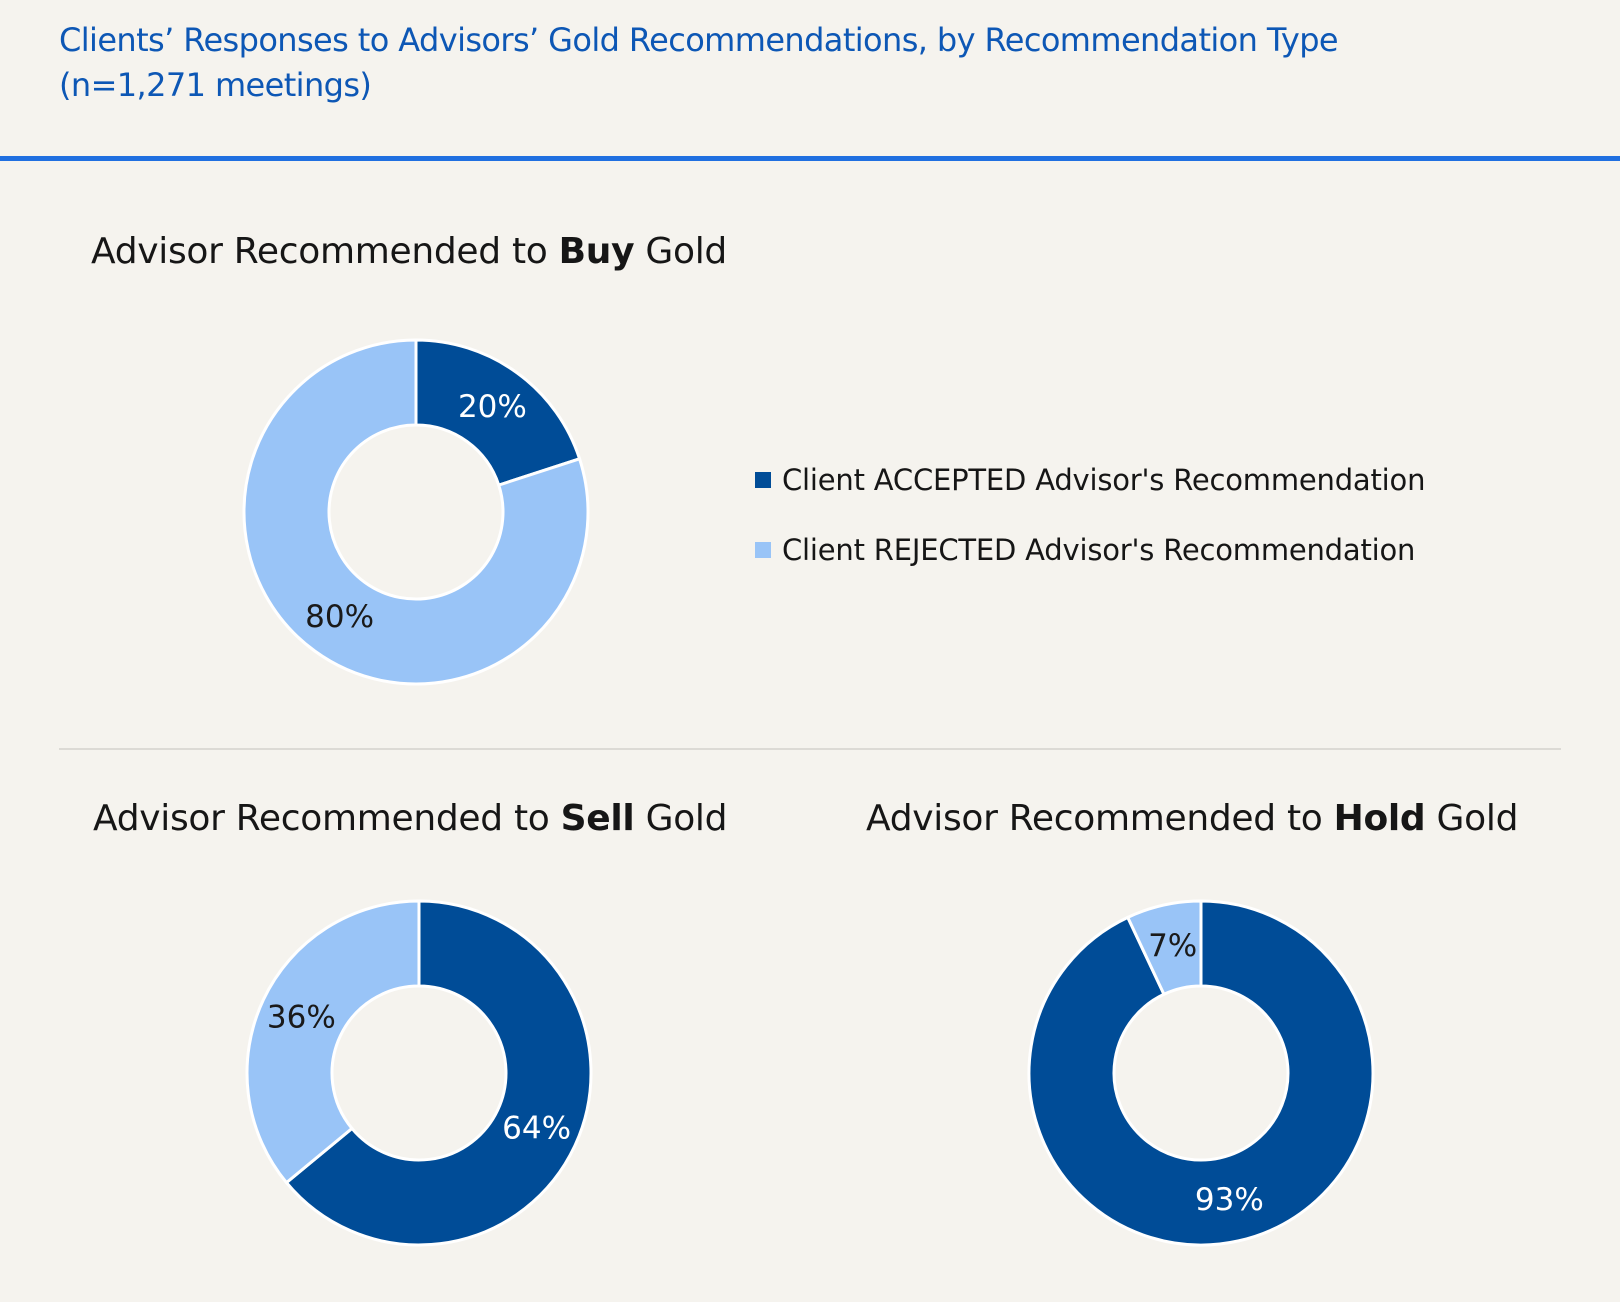 This screenshot has width=1620, height=1302. What do you see at coordinates (1379, 818) in the screenshot?
I see `hold-chart-title-keyword: Hold` at bounding box center [1379, 818].